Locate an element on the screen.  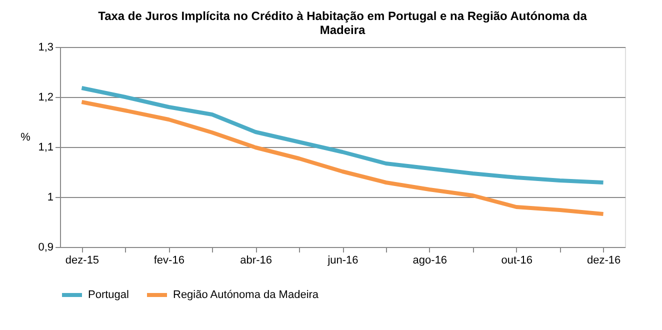
x-tick-label: fev-16 is located at coordinates (169, 260).